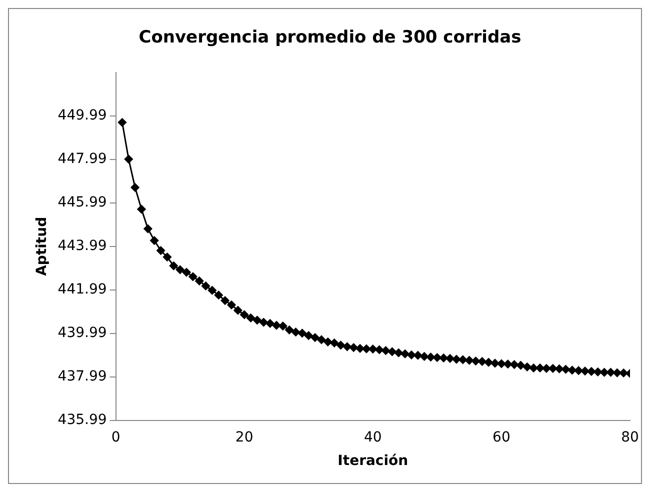 This screenshot has height=494, width=652. What do you see at coordinates (82, 376) in the screenshot?
I see `y-tick-label: 437.99` at bounding box center [82, 376].